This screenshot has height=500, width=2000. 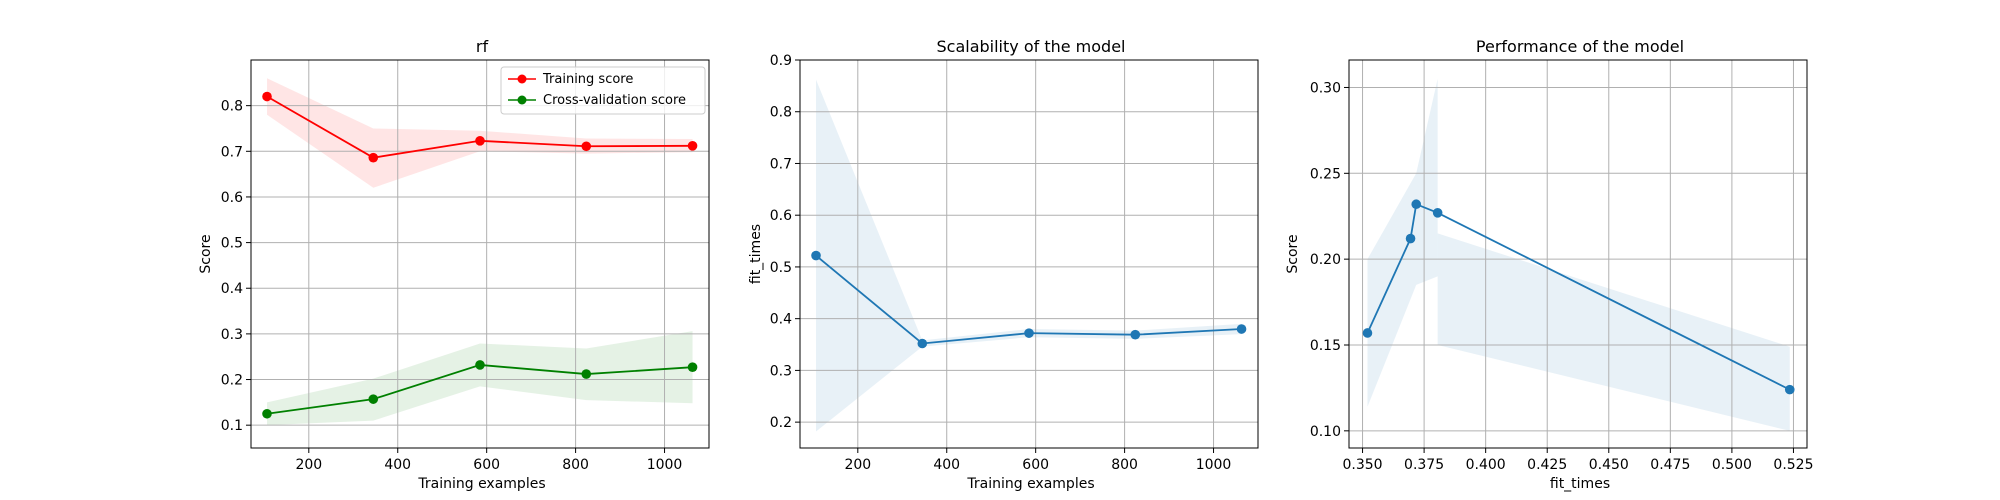 What do you see at coordinates (522, 79) in the screenshot?
I see `legend-marker-training` at bounding box center [522, 79].